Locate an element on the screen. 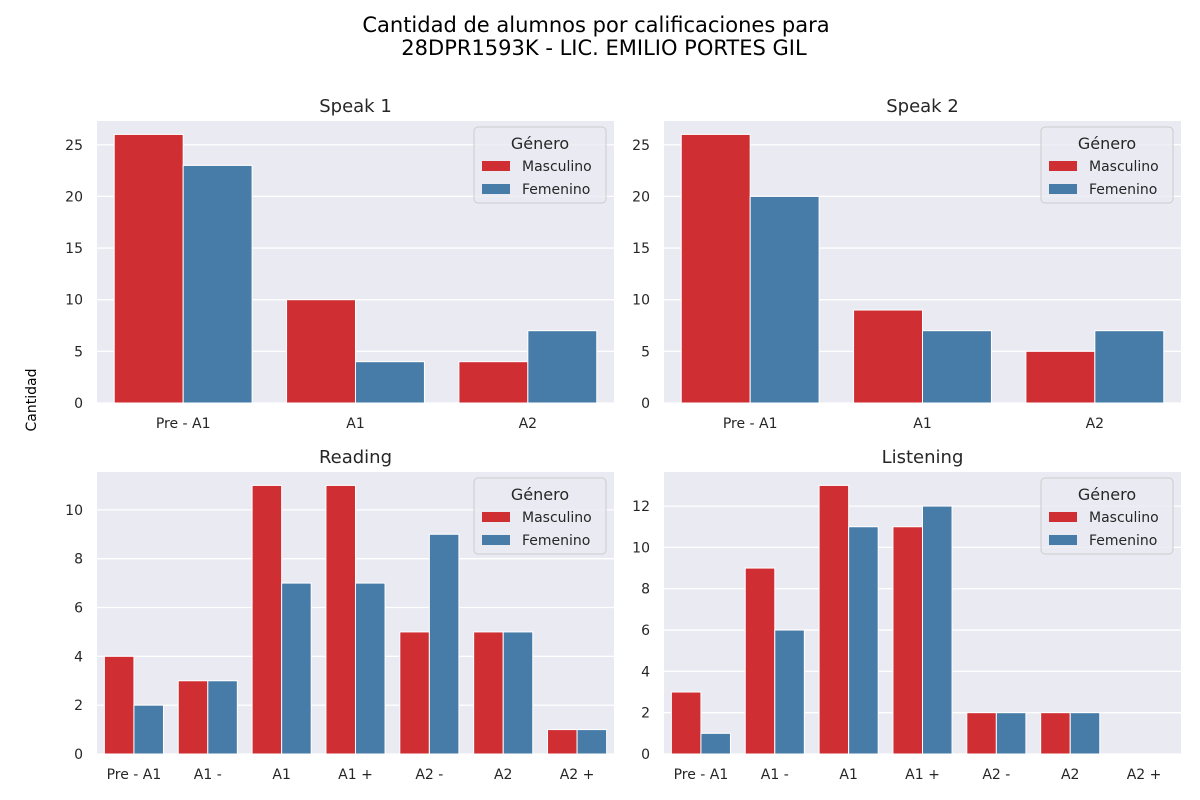 This screenshot has width=1200, height=800. y-tick-label: 2 is located at coordinates (78, 706).